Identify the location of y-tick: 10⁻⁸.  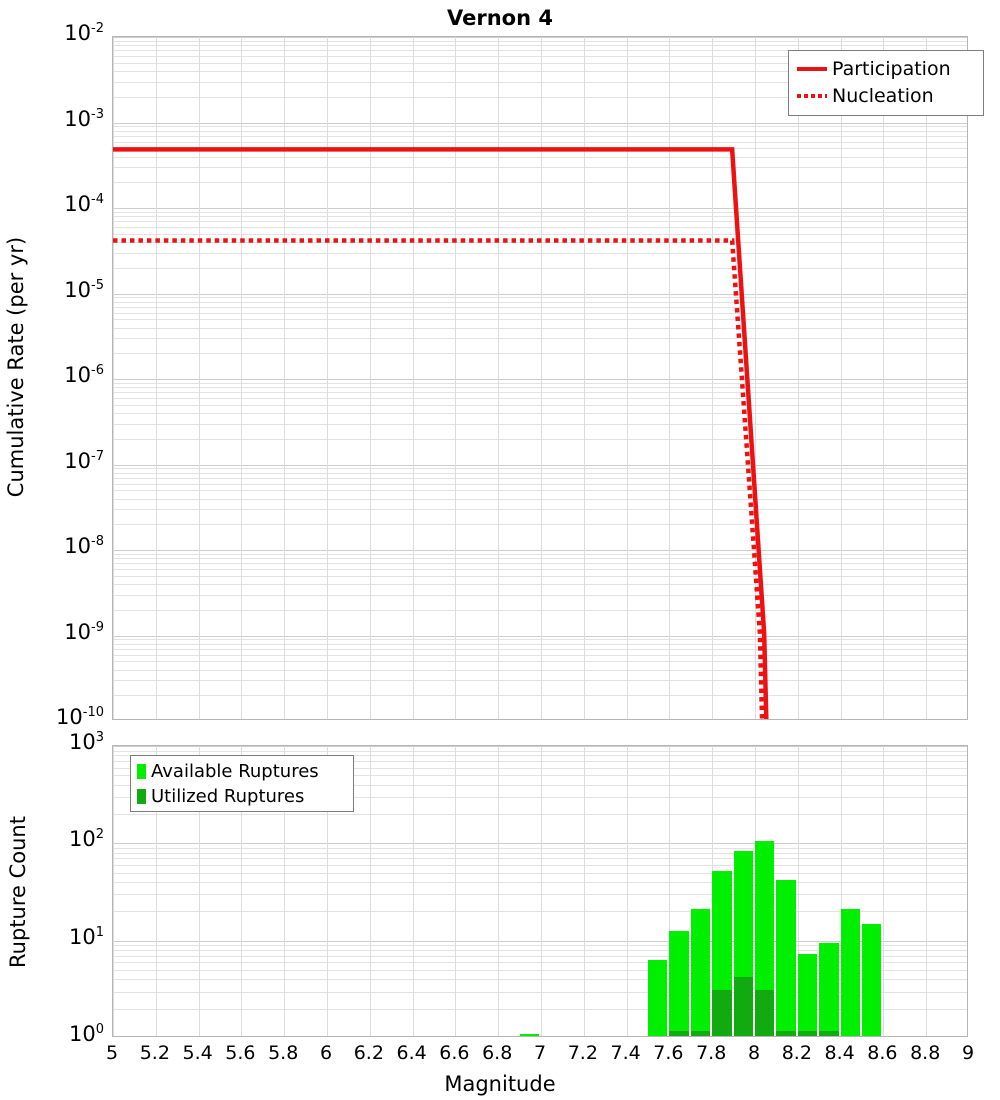
(84, 546).